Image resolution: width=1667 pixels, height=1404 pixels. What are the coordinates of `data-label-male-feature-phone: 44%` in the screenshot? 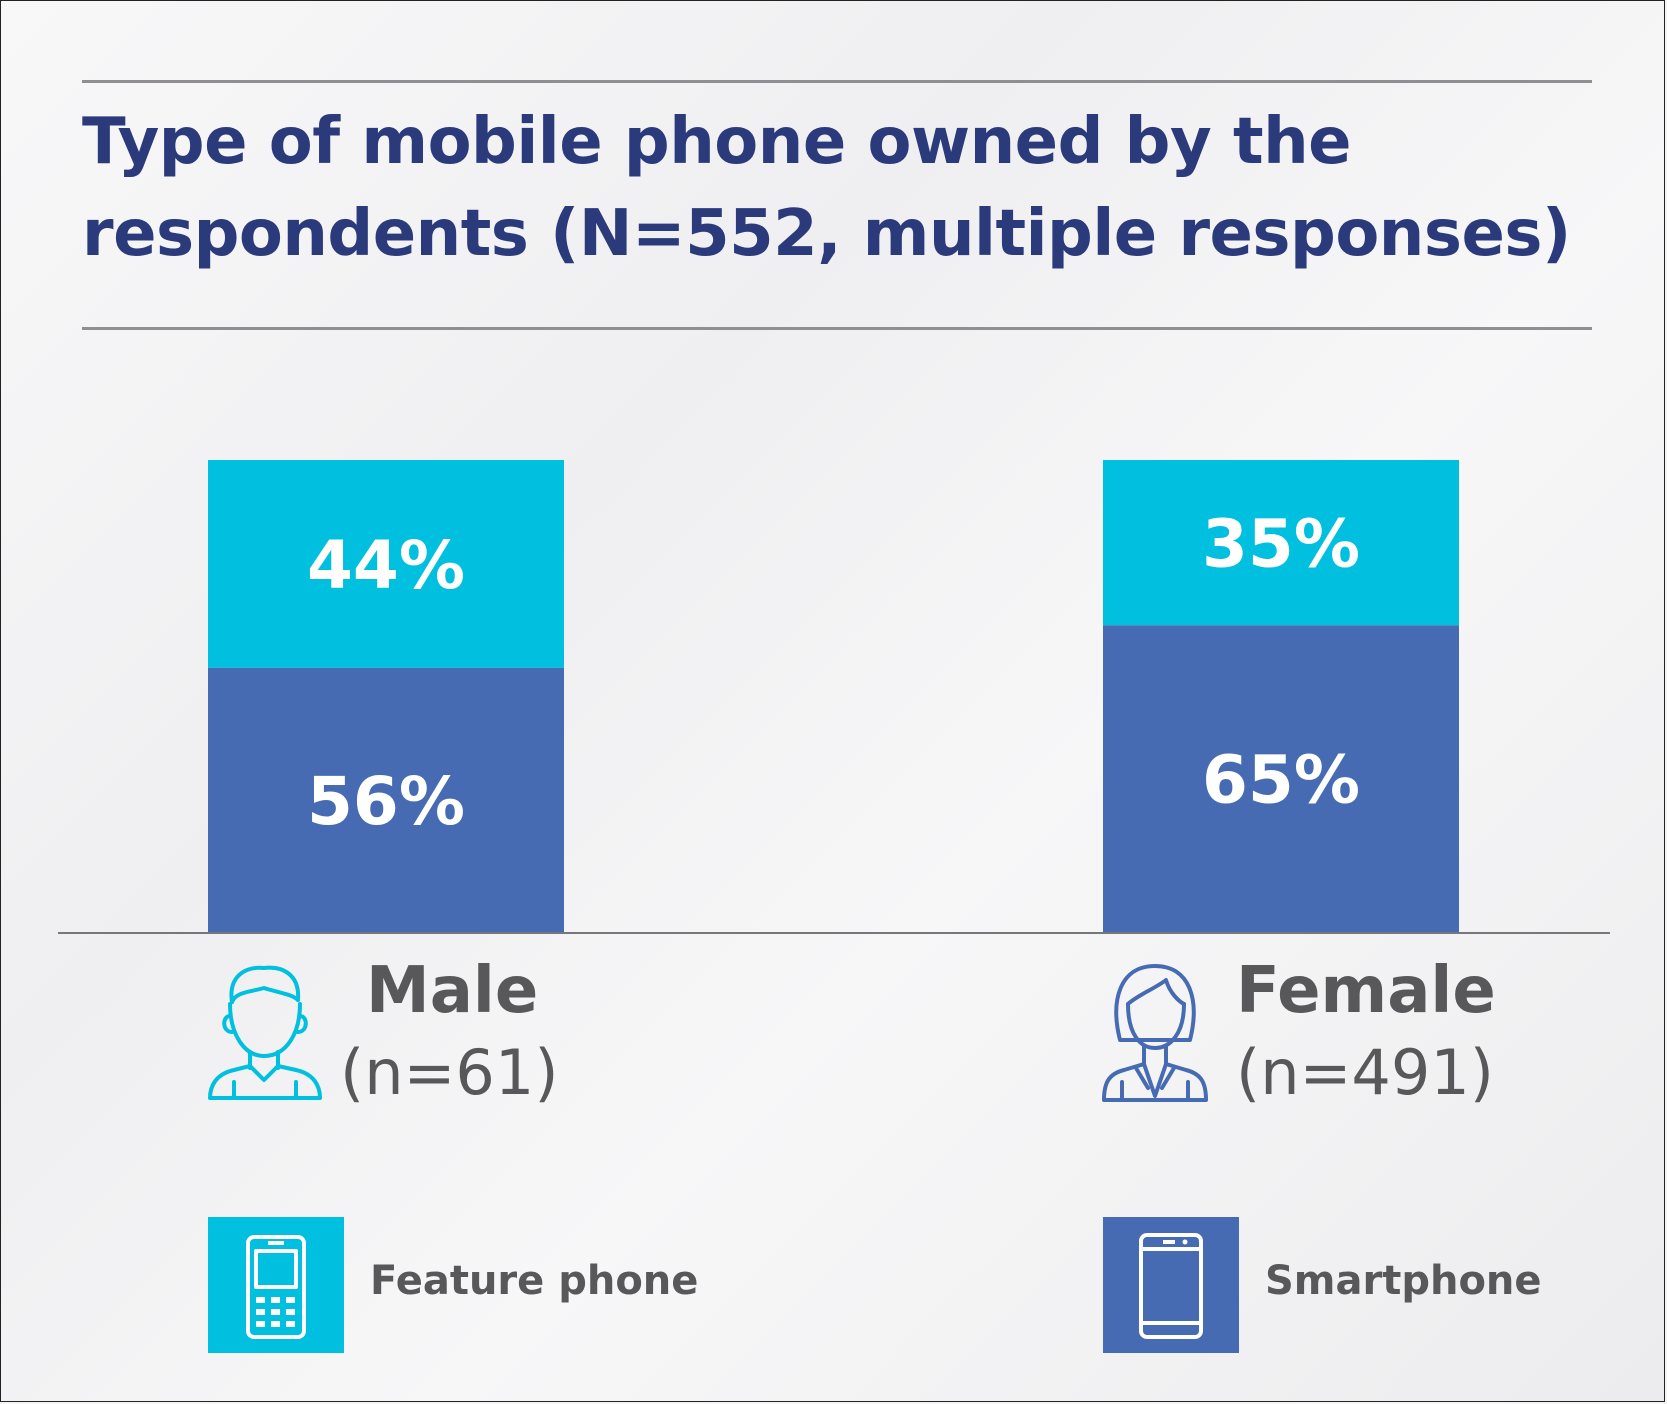 It's located at (386, 565).